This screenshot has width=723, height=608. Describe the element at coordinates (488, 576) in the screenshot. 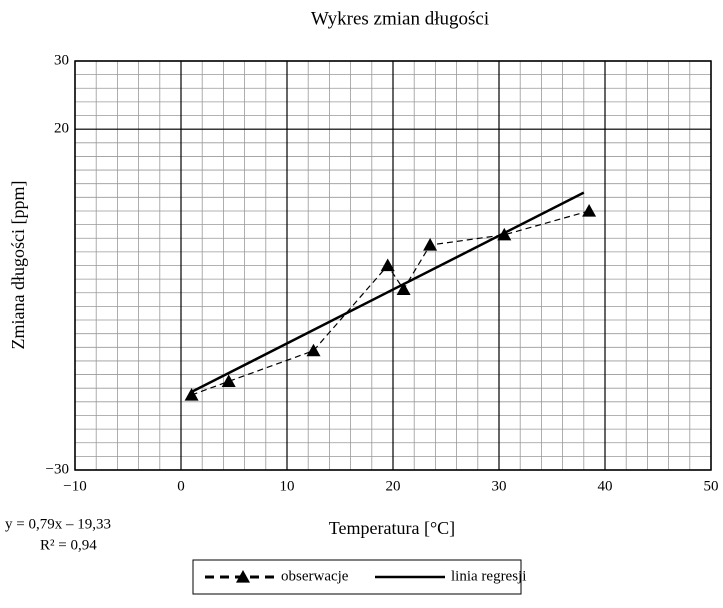

I see `legend-label: linia regresji` at that location.